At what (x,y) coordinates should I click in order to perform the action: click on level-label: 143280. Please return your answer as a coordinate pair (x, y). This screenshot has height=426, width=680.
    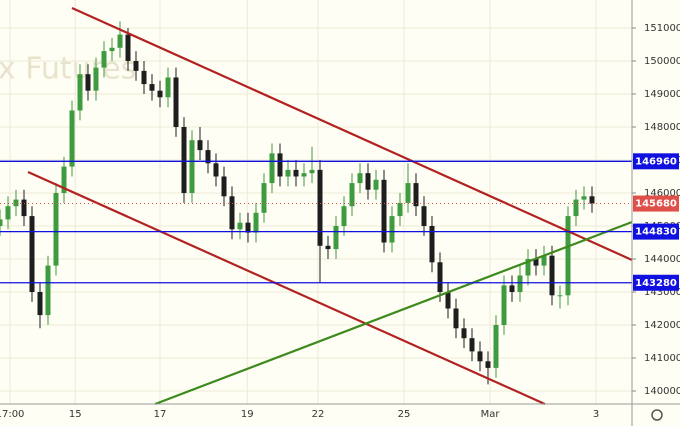
    Looking at the image, I should click on (656, 283).